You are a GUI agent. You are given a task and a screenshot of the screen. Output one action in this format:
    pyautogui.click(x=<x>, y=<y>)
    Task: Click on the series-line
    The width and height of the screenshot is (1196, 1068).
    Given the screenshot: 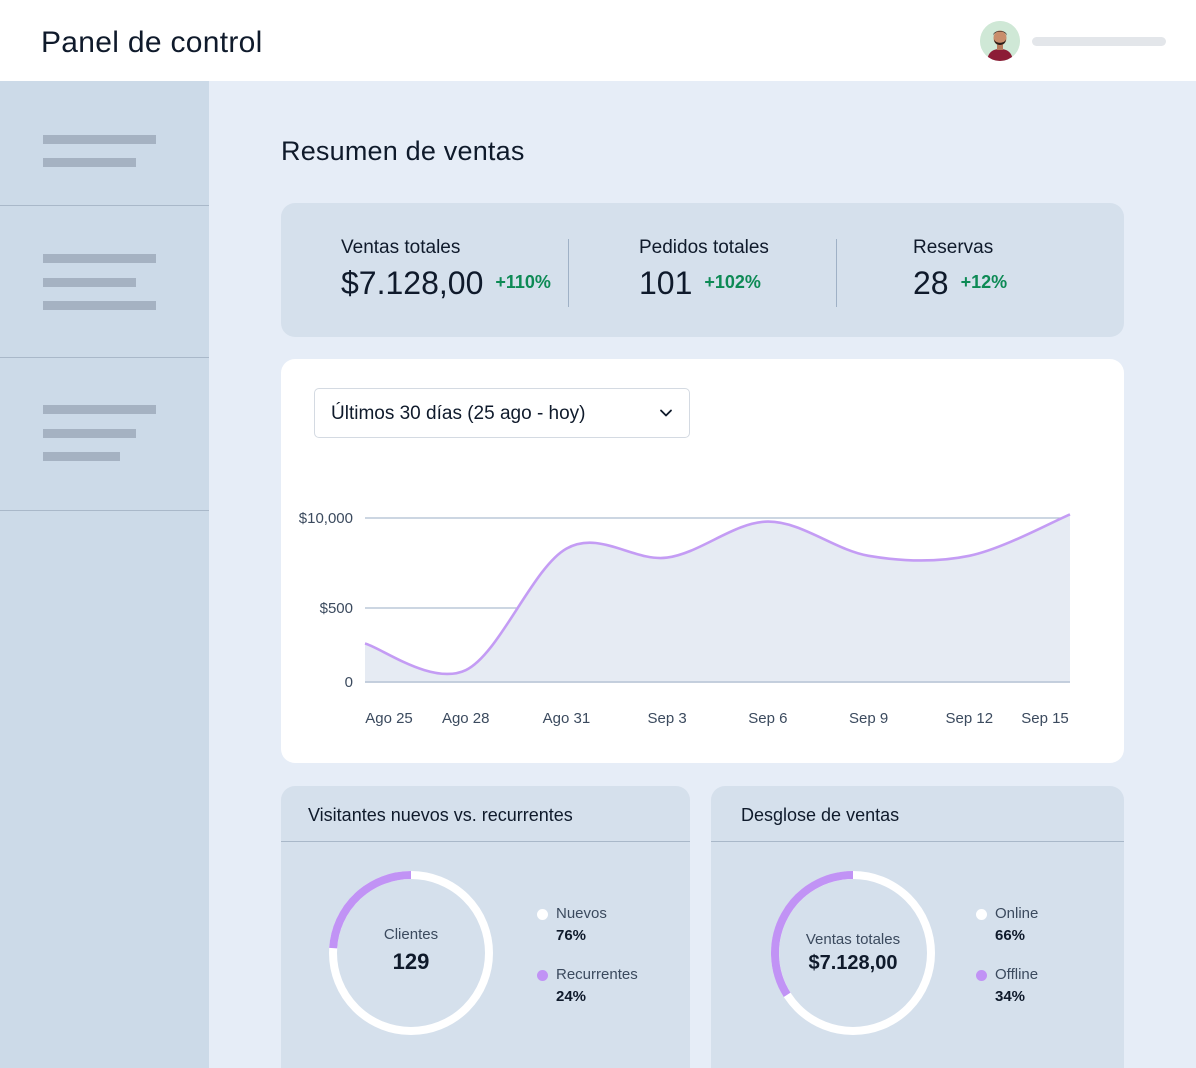 What is the action you would take?
    pyautogui.click(x=717, y=594)
    